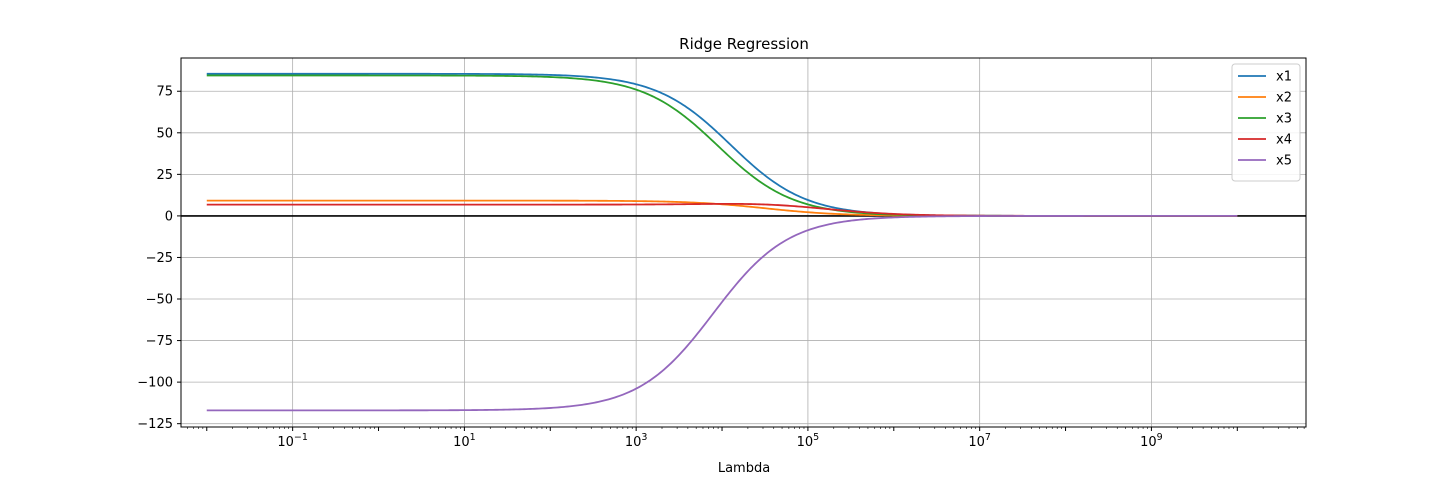 The width and height of the screenshot is (1451, 480). I want to click on legend-label-x5: x5, so click(1284, 161).